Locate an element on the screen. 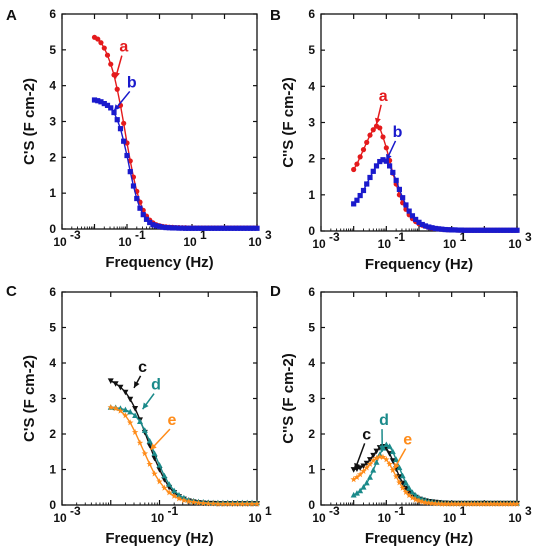 The height and width of the screenshot is (559, 536). x-tick-exponent: -1 is located at coordinates (173, 511).